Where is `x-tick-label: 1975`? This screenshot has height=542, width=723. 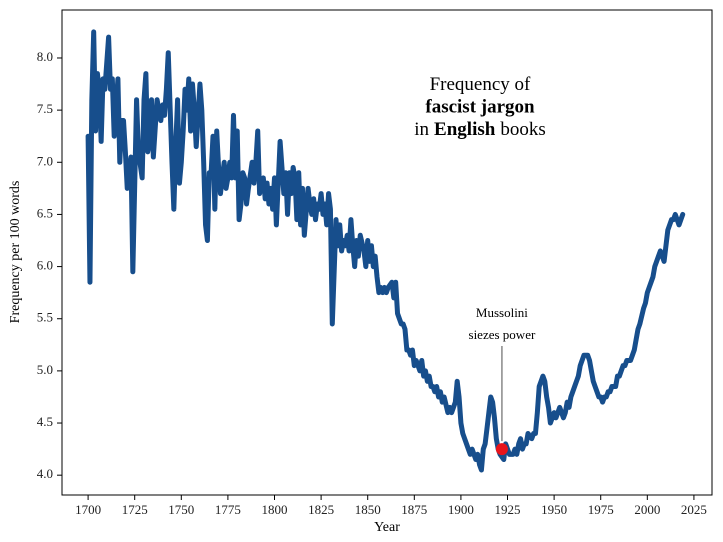 x-tick-label: 1975 is located at coordinates (601, 509).